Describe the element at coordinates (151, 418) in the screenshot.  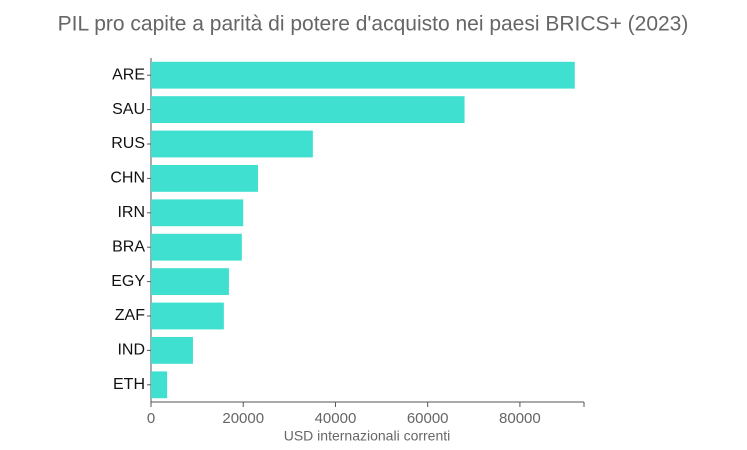
I see `x-tick-label: 0` at that location.